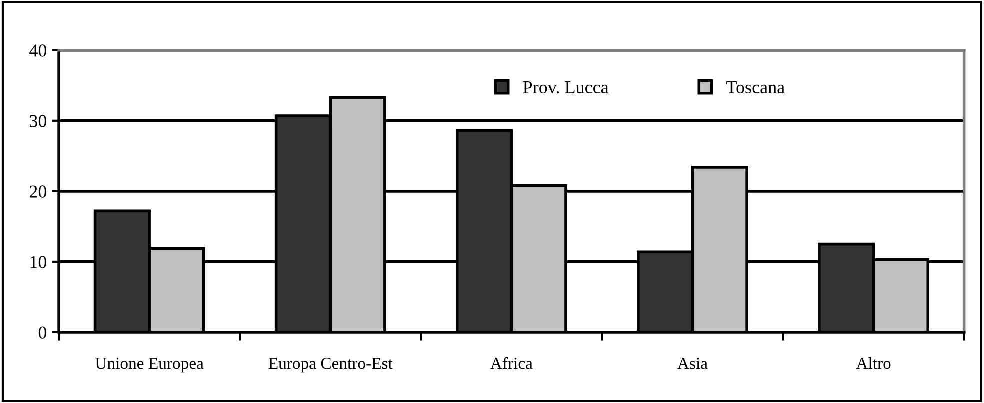  Describe the element at coordinates (873, 363) in the screenshot. I see `x-tick-label: Altro` at that location.